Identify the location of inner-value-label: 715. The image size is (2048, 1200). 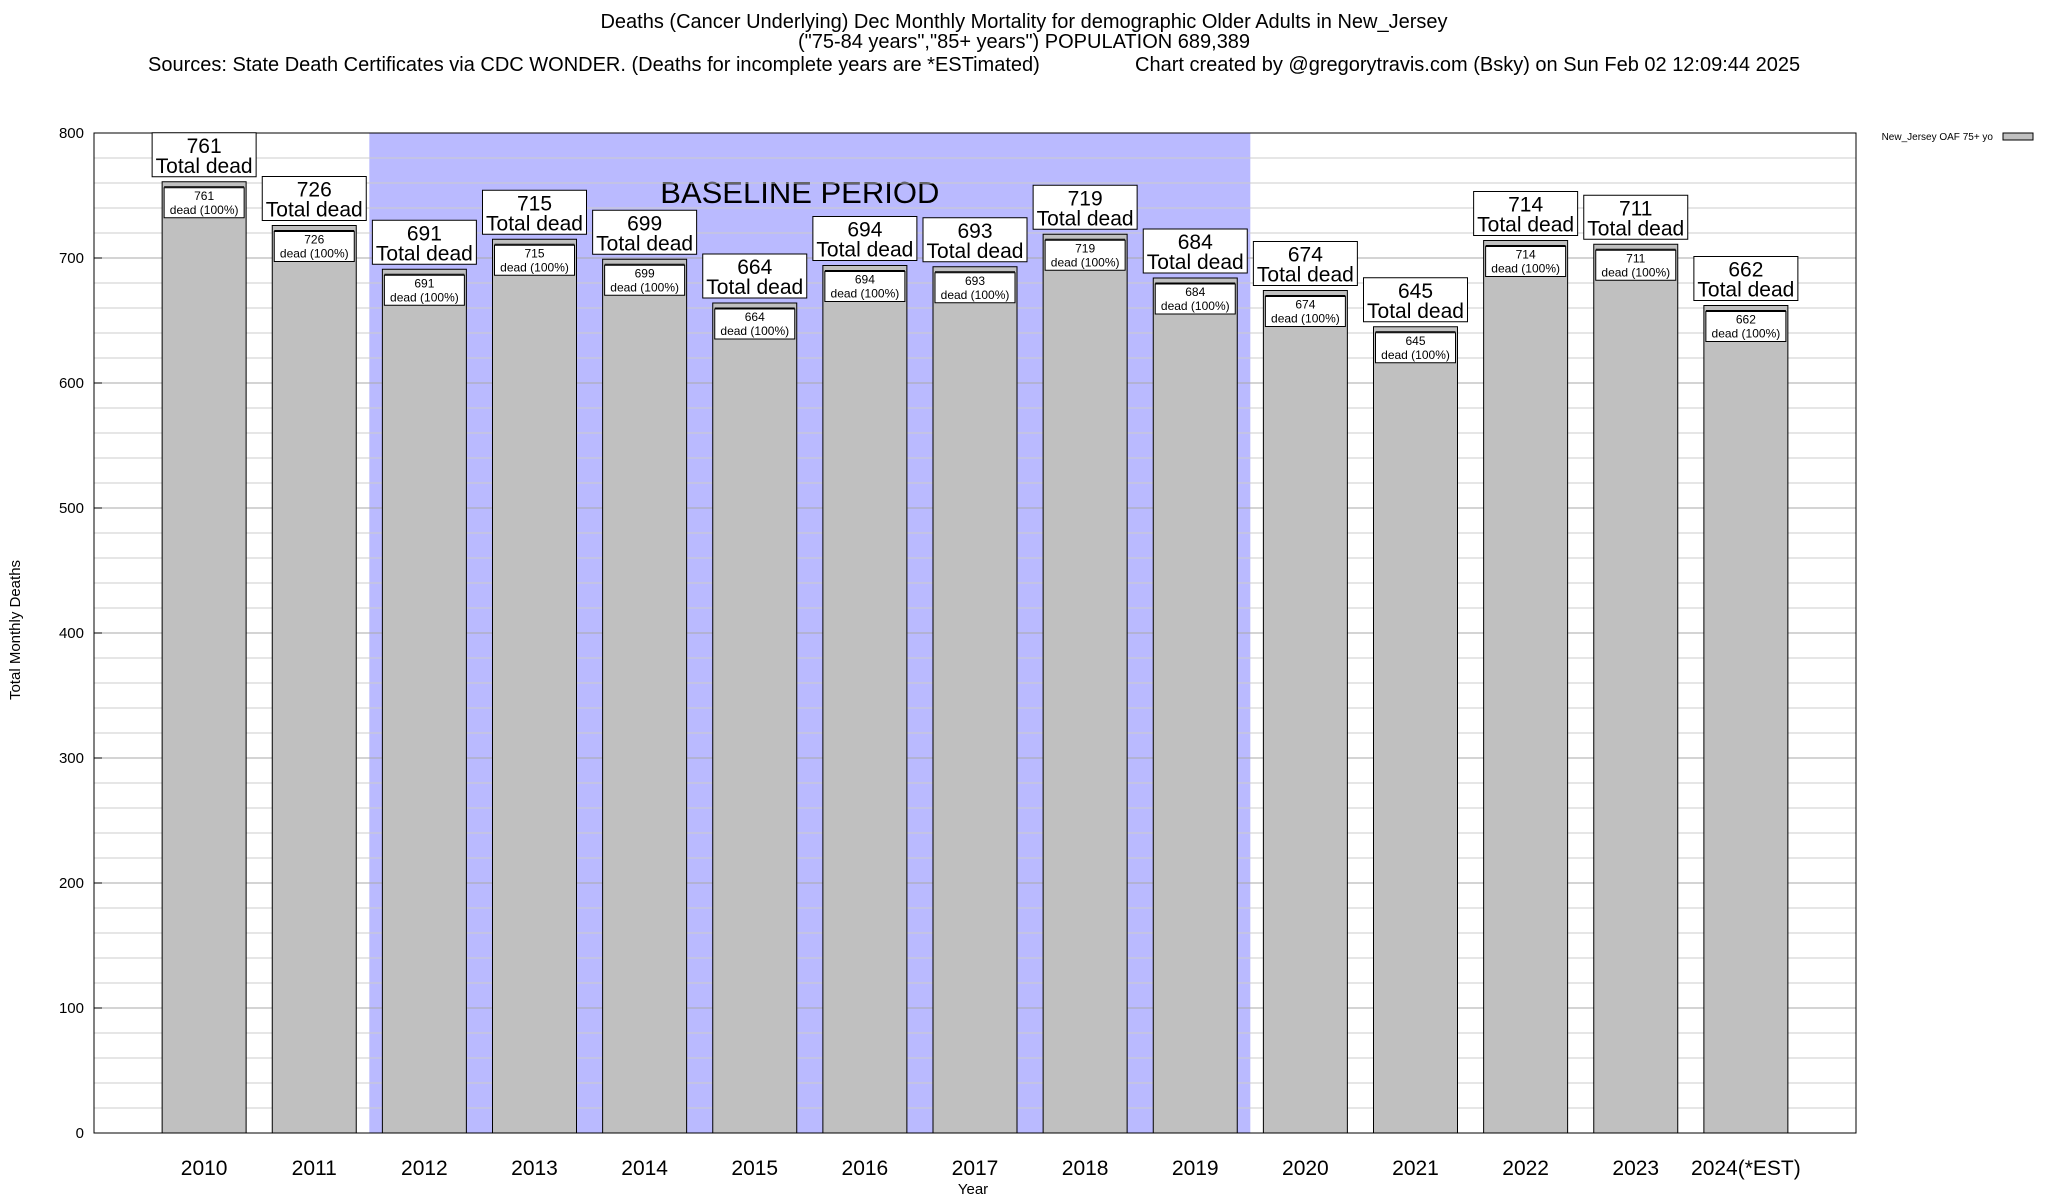
(534, 253).